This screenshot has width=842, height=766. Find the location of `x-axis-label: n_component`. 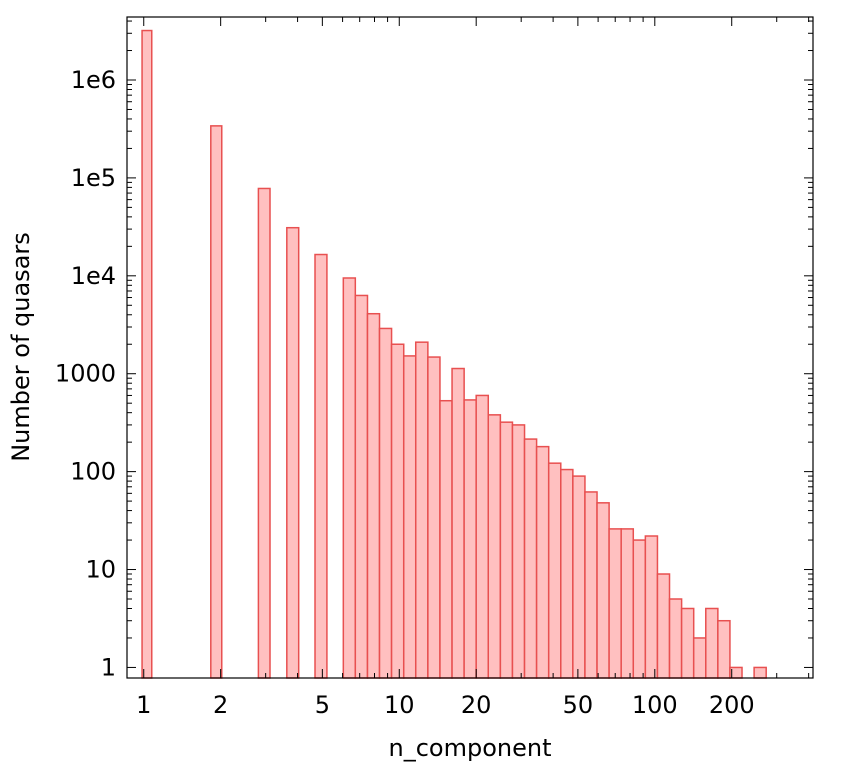

x-axis-label: n_component is located at coordinates (470, 748).